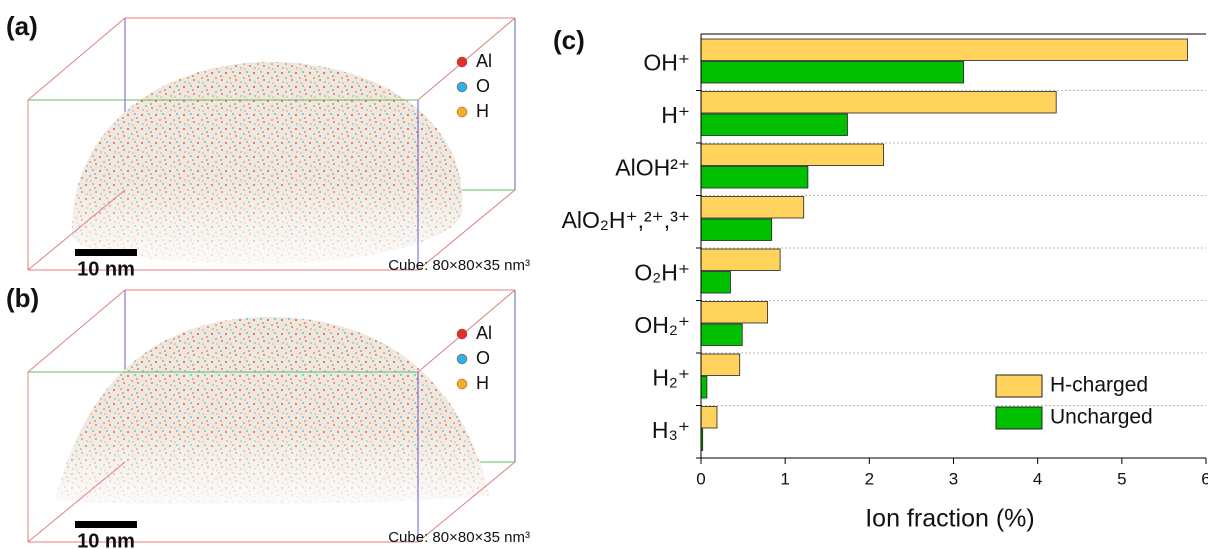 This screenshot has height=549, width=1208. Describe the element at coordinates (784, 478) in the screenshot. I see `x-tick-label: 1` at that location.